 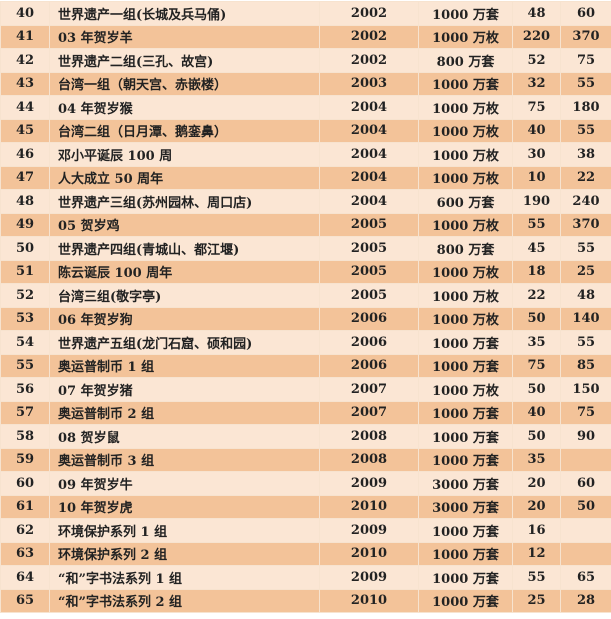 What do you see at coordinates (537, 202) in the screenshot?
I see `price-1-cell: 190` at bounding box center [537, 202].